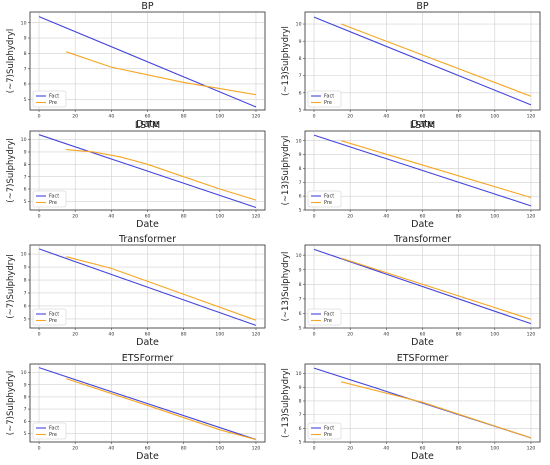 The height and width of the screenshot is (465, 550). What do you see at coordinates (422, 6) in the screenshot?
I see `subplot-title: BP` at bounding box center [422, 6].